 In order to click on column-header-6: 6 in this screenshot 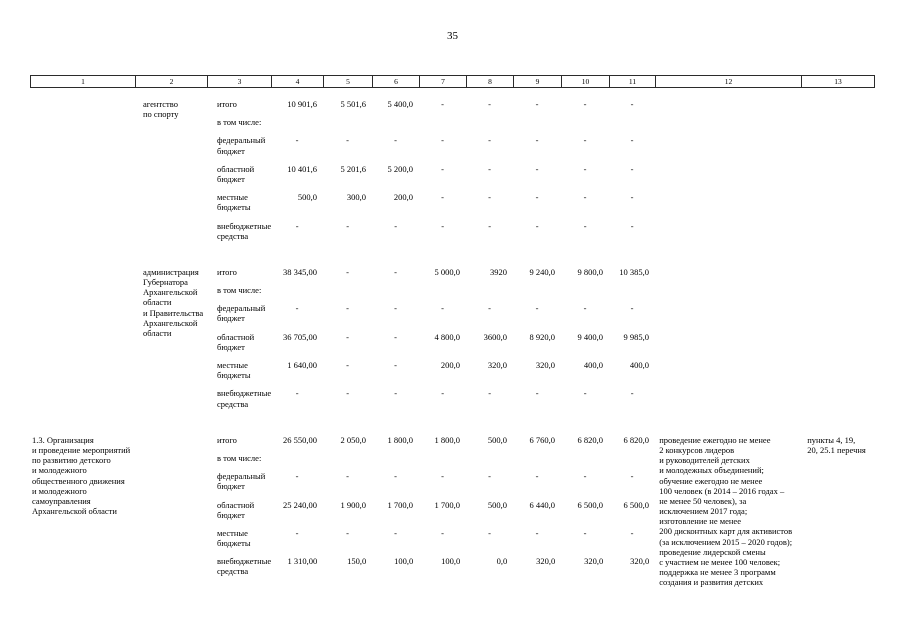, I will do `click(396, 81)`.